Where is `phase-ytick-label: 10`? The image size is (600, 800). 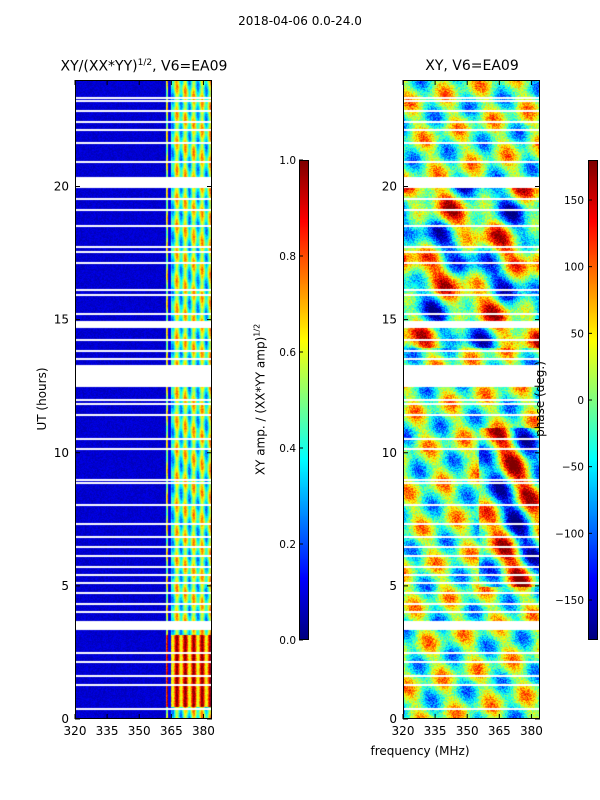 phase-ytick-label: 10 is located at coordinates (389, 453).